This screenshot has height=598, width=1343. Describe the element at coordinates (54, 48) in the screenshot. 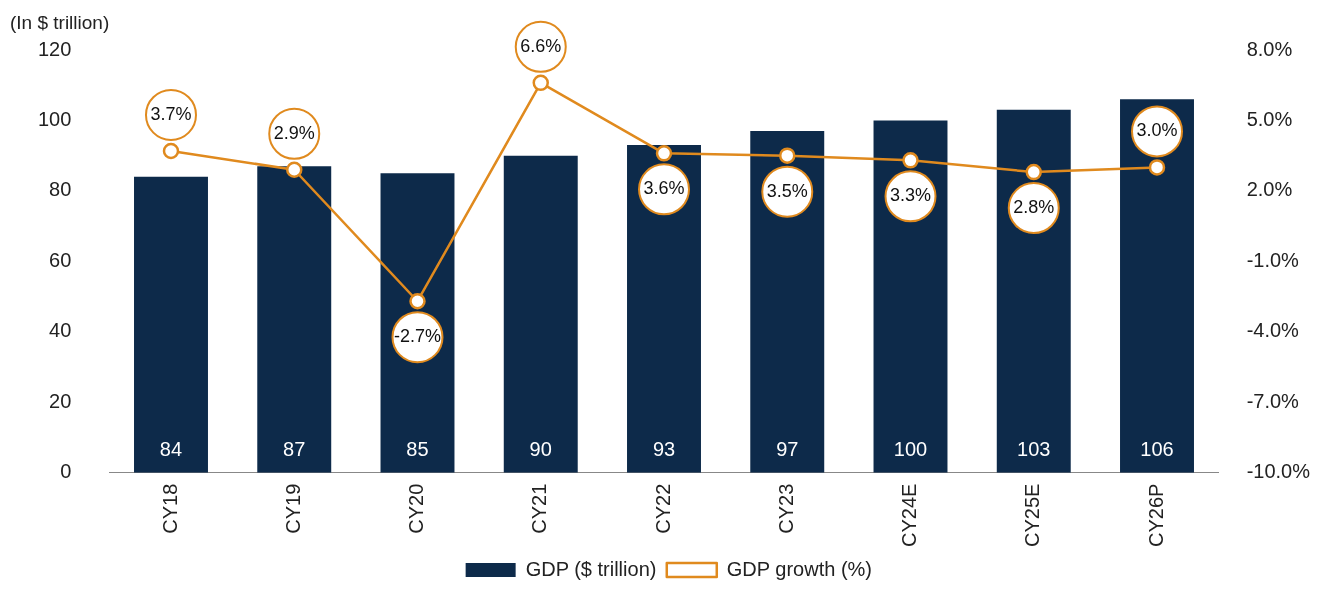

I see `y-tick-label: 120` at that location.